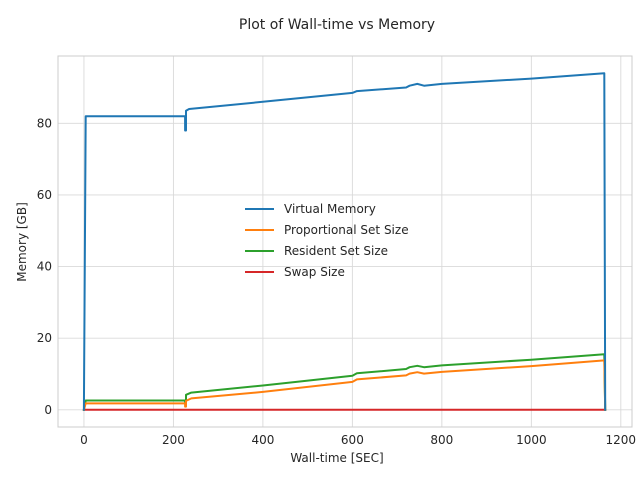  I want to click on legend-label-proportional-set-size: Proportional Set Size, so click(346, 230).